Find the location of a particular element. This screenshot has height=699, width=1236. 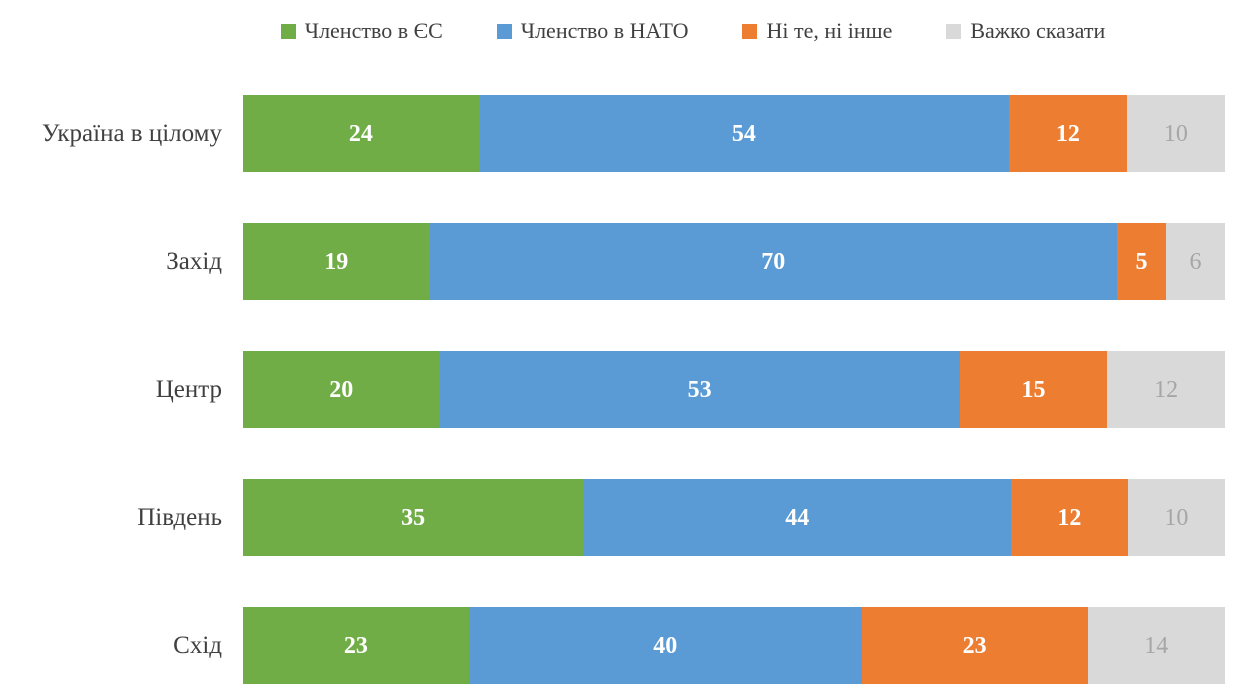

category-label: Південь is located at coordinates (179, 517).